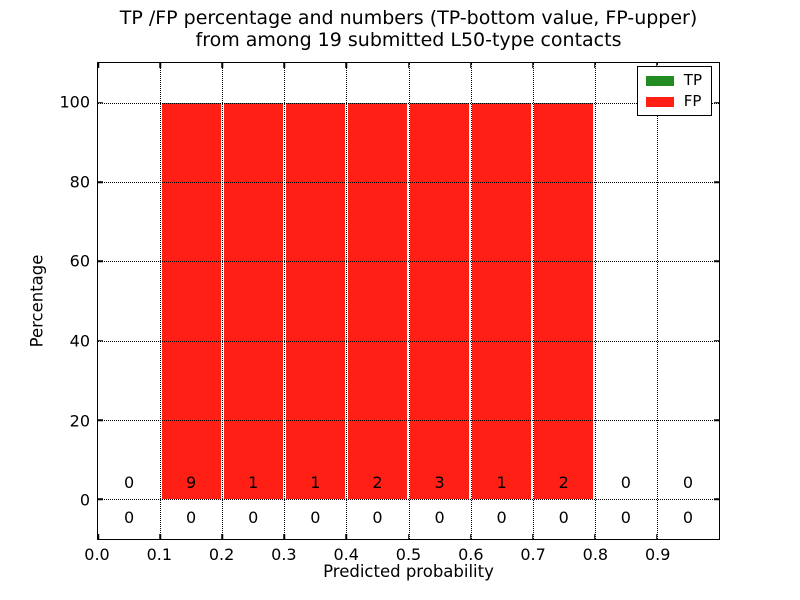 This screenshot has width=800, height=600. Describe the element at coordinates (74, 102) in the screenshot. I see `y-tick-label: 100` at that location.